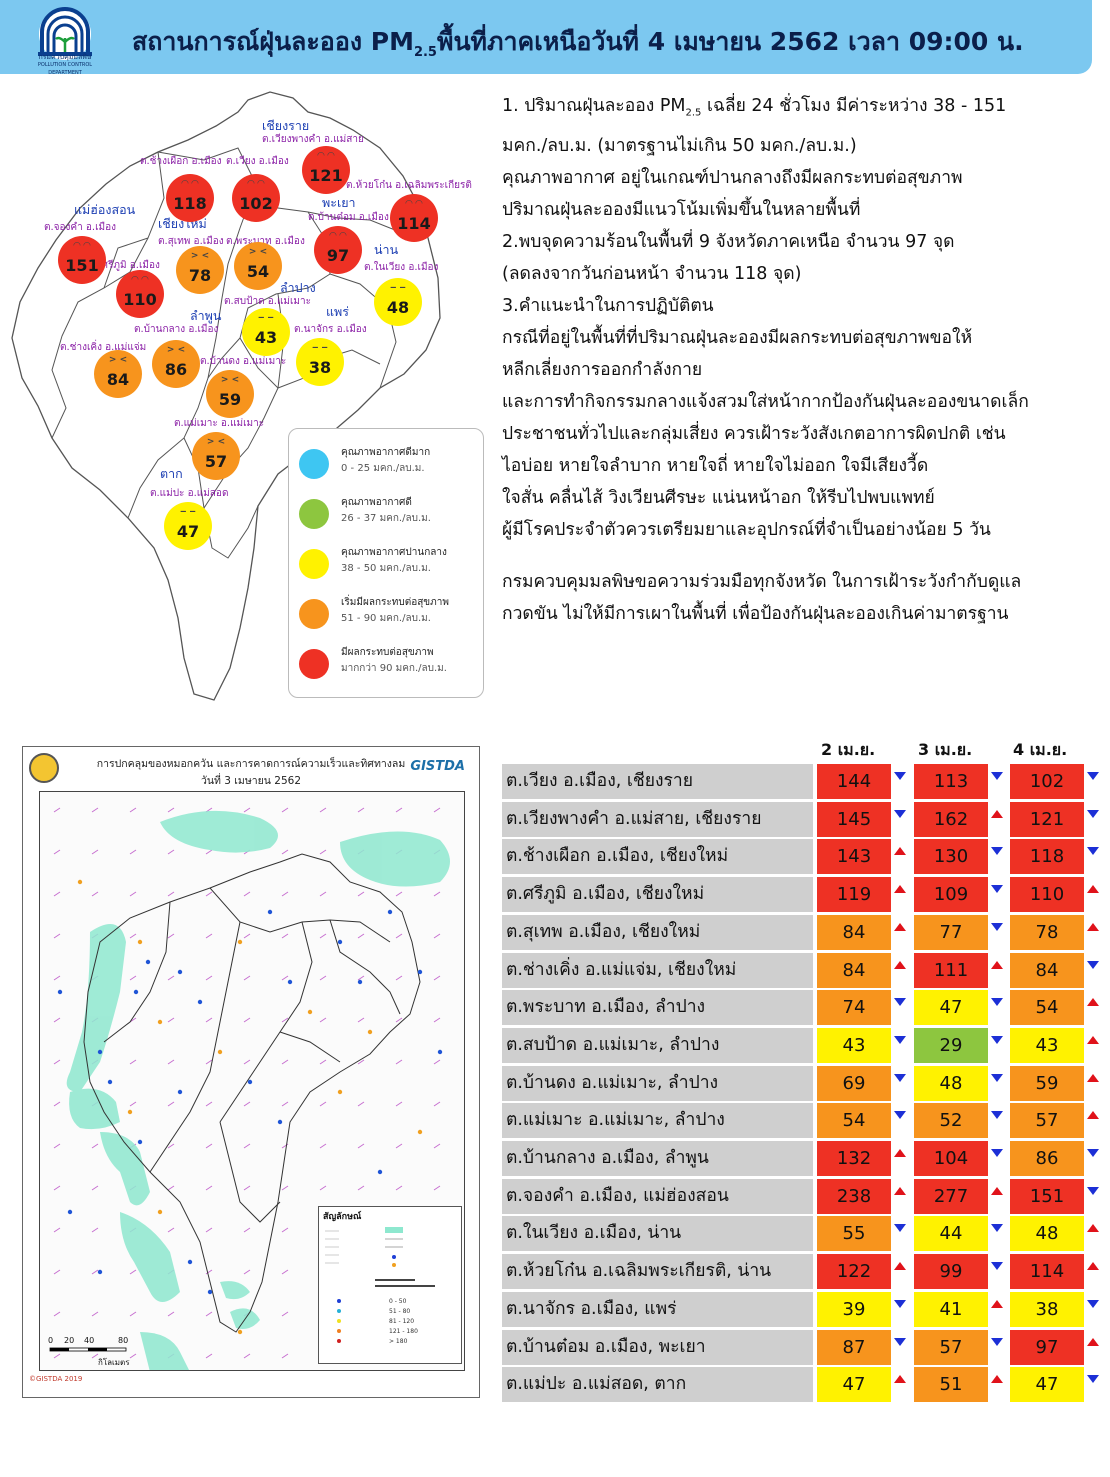  Describe the element at coordinates (313, 139) in the screenshot. I see `station-label: ต.เวียงพางคำ อ.แม่สาย` at that location.